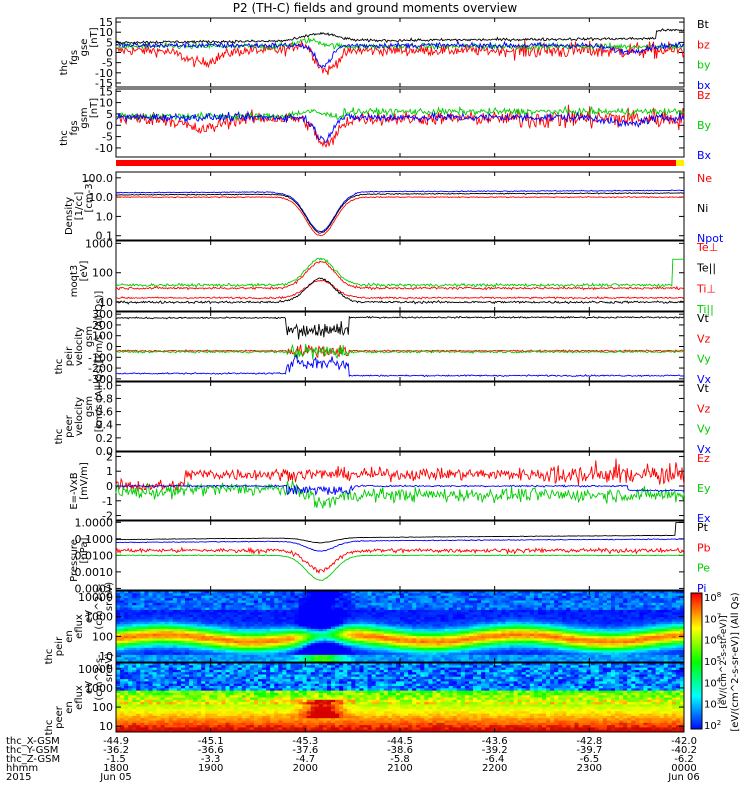 This screenshot has height=800, width=750. What do you see at coordinates (400, 276) in the screenshot?
I see `panel-frame` at bounding box center [400, 276].